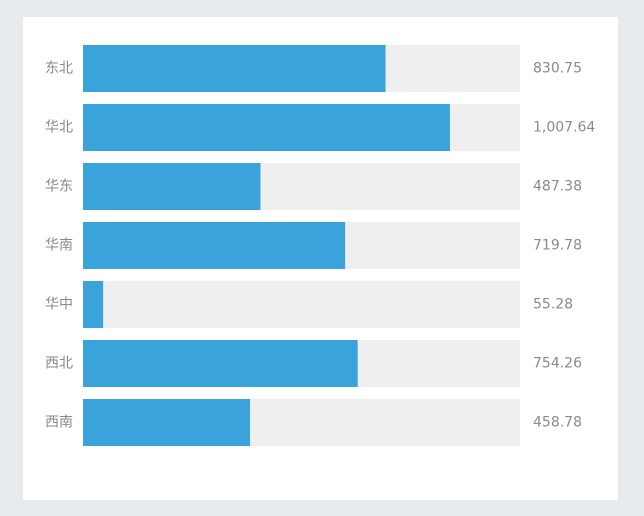 This screenshot has height=516, width=644. What do you see at coordinates (557, 246) in the screenshot?
I see `value-label: 719.78` at bounding box center [557, 246].